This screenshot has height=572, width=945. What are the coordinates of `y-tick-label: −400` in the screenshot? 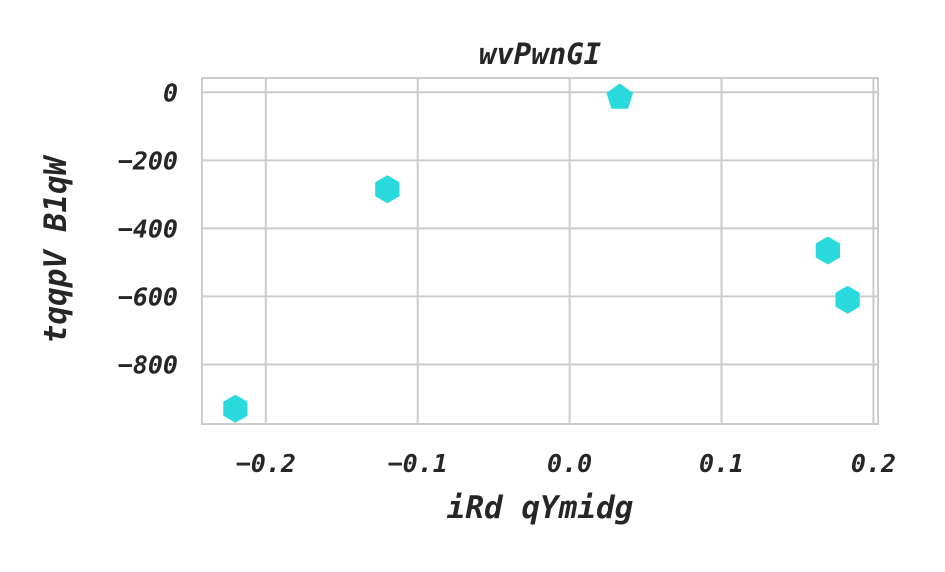 It's located at (148, 228).